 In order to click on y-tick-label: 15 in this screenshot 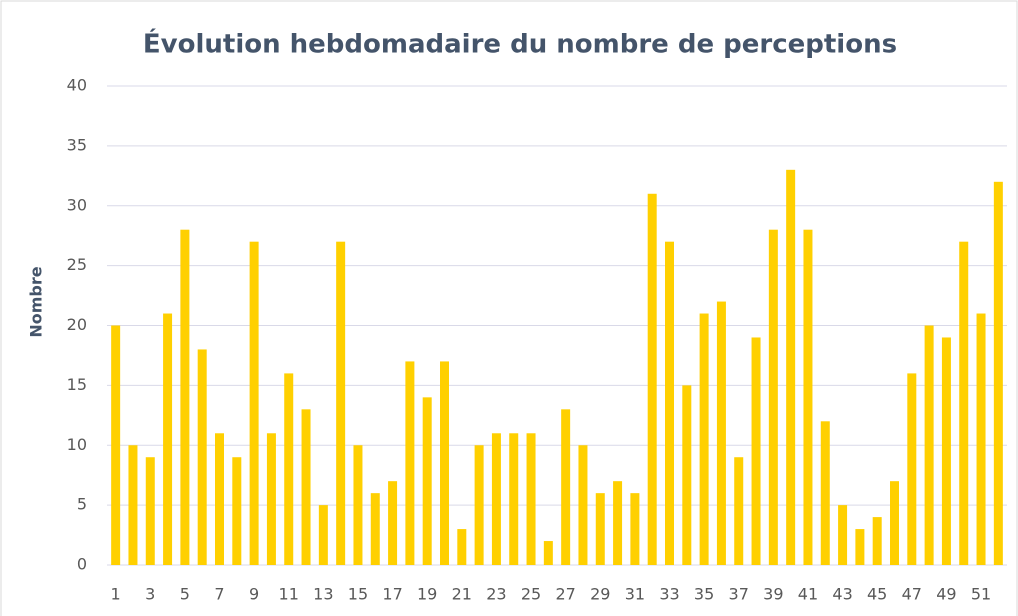, I will do `click(77, 384)`.